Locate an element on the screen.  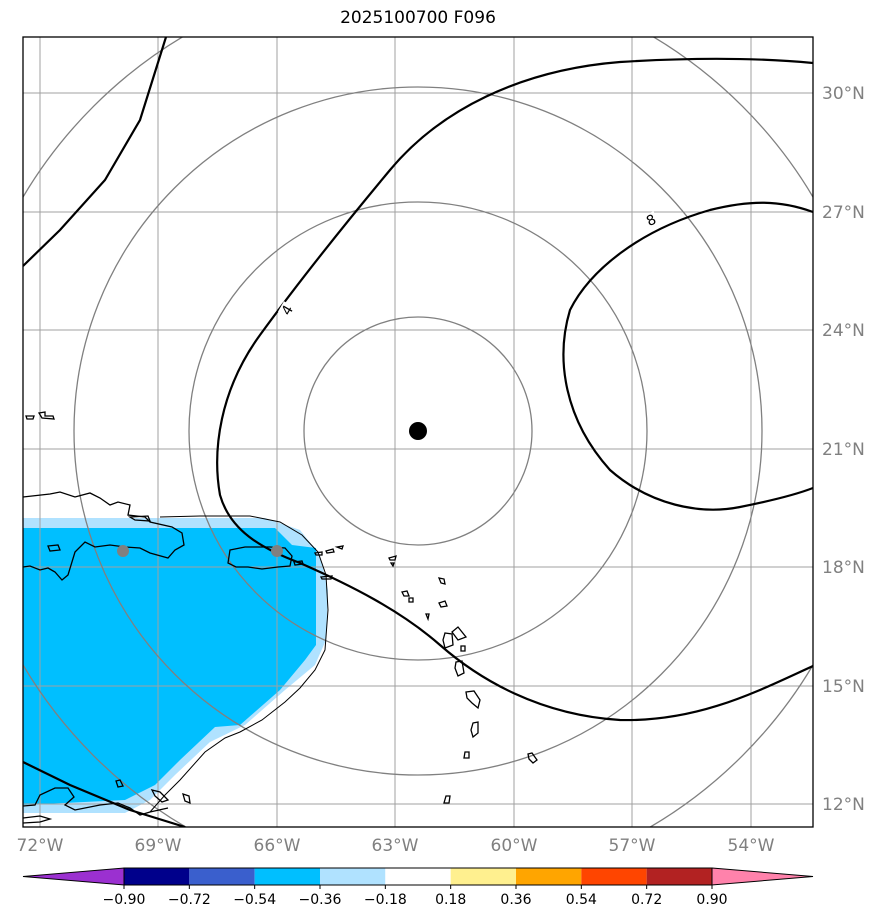
colorbar-tick-label: −0.36 is located at coordinates (320, 900).